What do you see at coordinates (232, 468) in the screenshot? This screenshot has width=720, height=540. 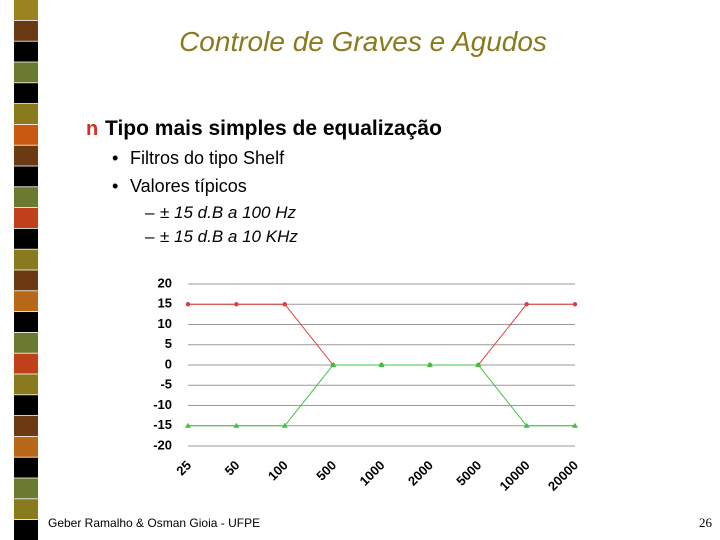 I see `x-tick-label: 50` at bounding box center [232, 468].